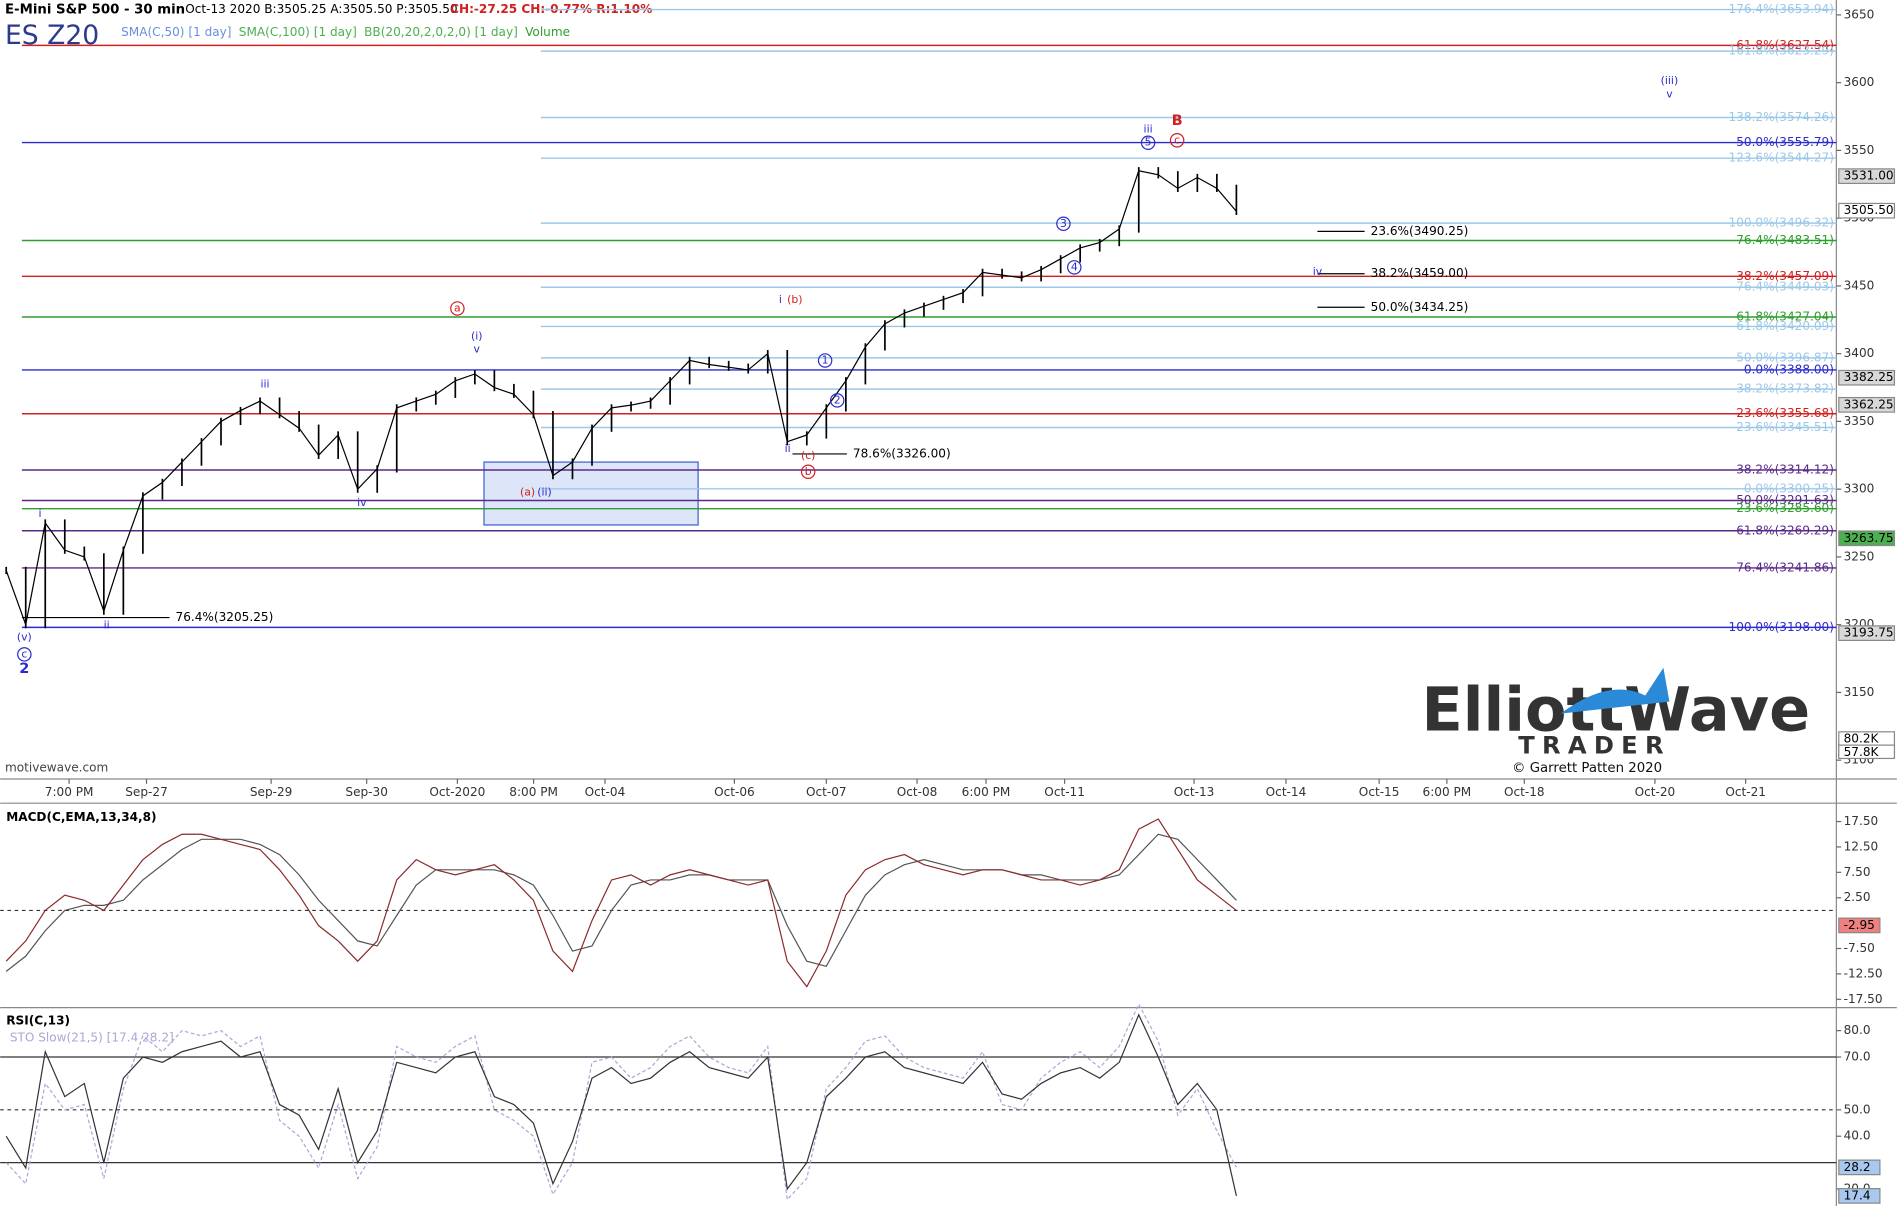 The width and height of the screenshot is (1897, 1206). Describe the element at coordinates (794, 299) in the screenshot. I see `wave-label: (b)` at that location.